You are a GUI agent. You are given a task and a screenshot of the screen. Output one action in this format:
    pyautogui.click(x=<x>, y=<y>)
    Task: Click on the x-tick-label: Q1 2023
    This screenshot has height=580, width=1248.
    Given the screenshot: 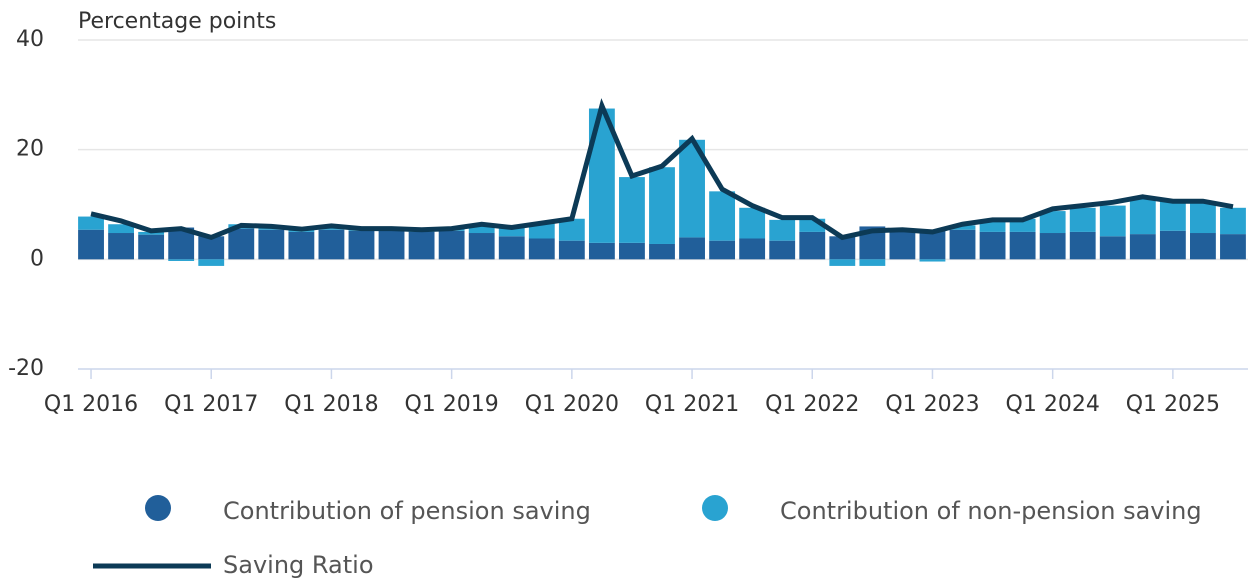 What is the action you would take?
    pyautogui.click(x=932, y=404)
    